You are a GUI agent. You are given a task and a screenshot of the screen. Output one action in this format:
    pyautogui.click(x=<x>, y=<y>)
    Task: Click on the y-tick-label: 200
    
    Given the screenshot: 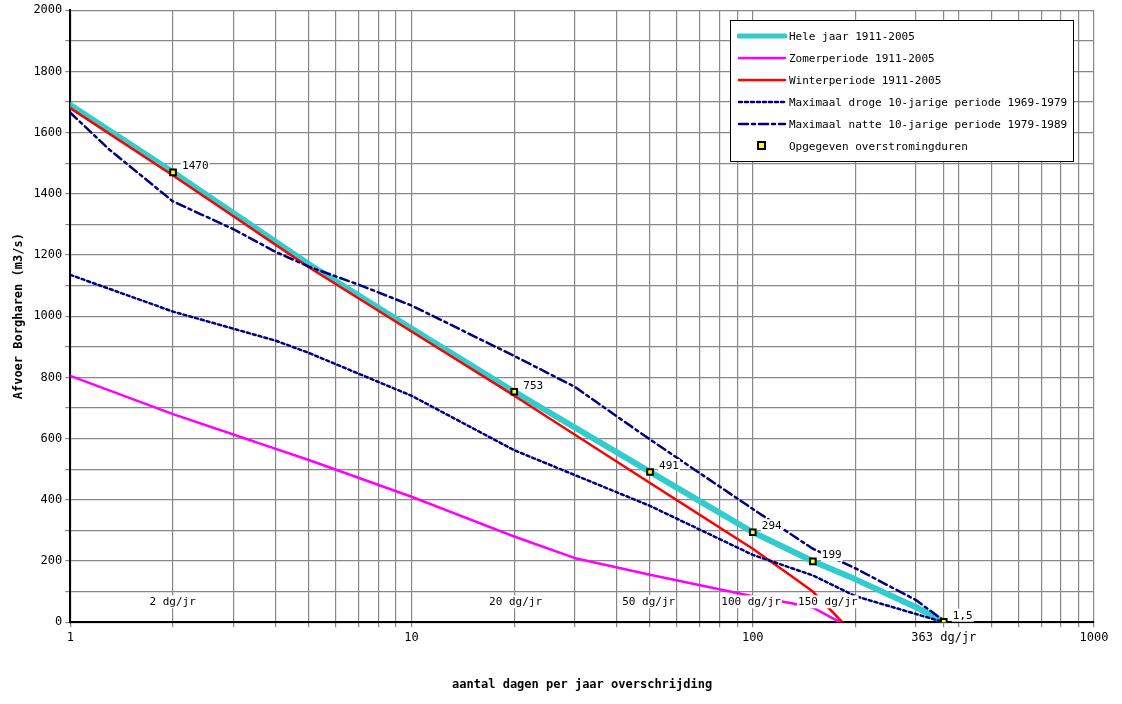 What is the action you would take?
    pyautogui.click(x=51, y=560)
    